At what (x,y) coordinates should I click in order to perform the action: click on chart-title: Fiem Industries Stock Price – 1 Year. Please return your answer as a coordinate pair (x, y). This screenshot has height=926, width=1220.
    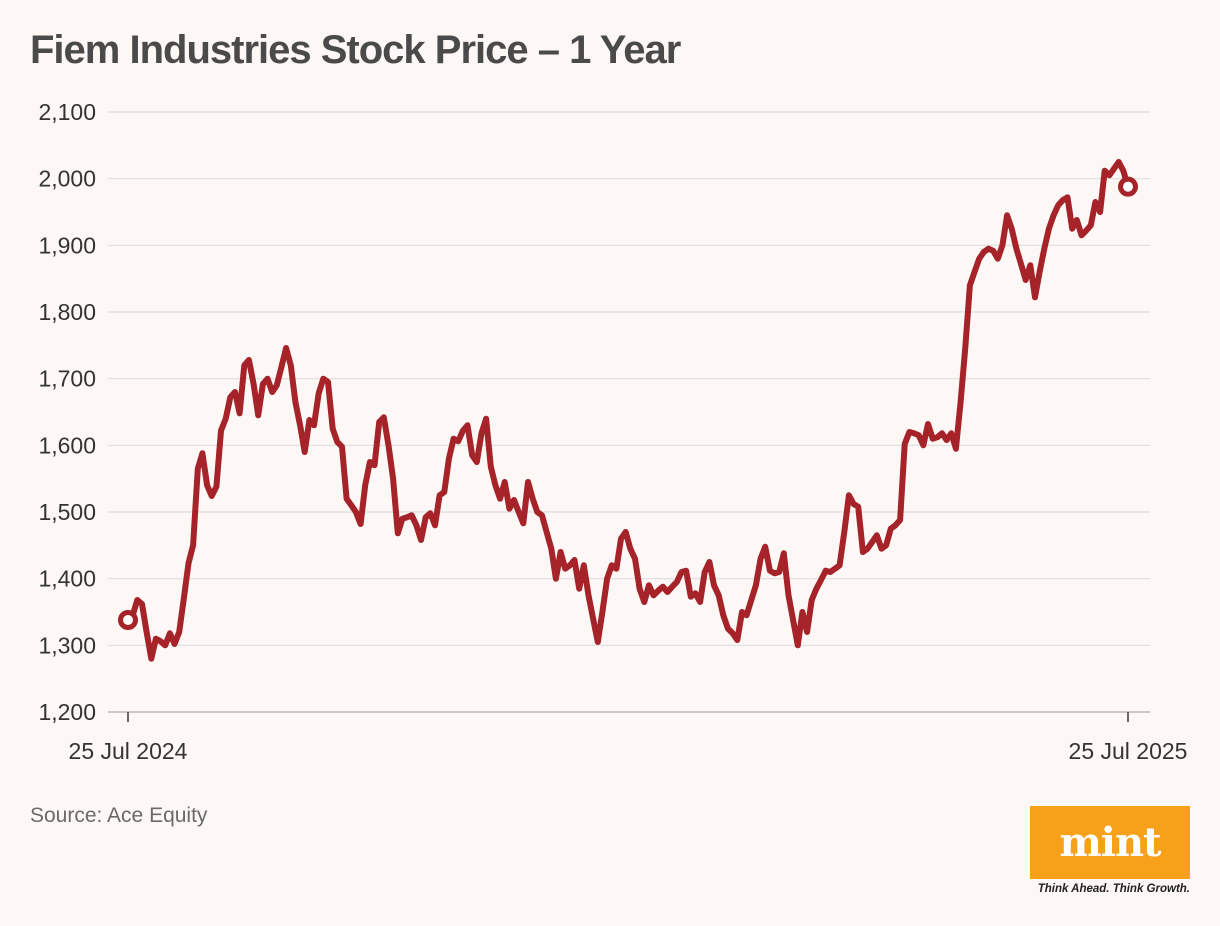
    Looking at the image, I should click on (355, 50).